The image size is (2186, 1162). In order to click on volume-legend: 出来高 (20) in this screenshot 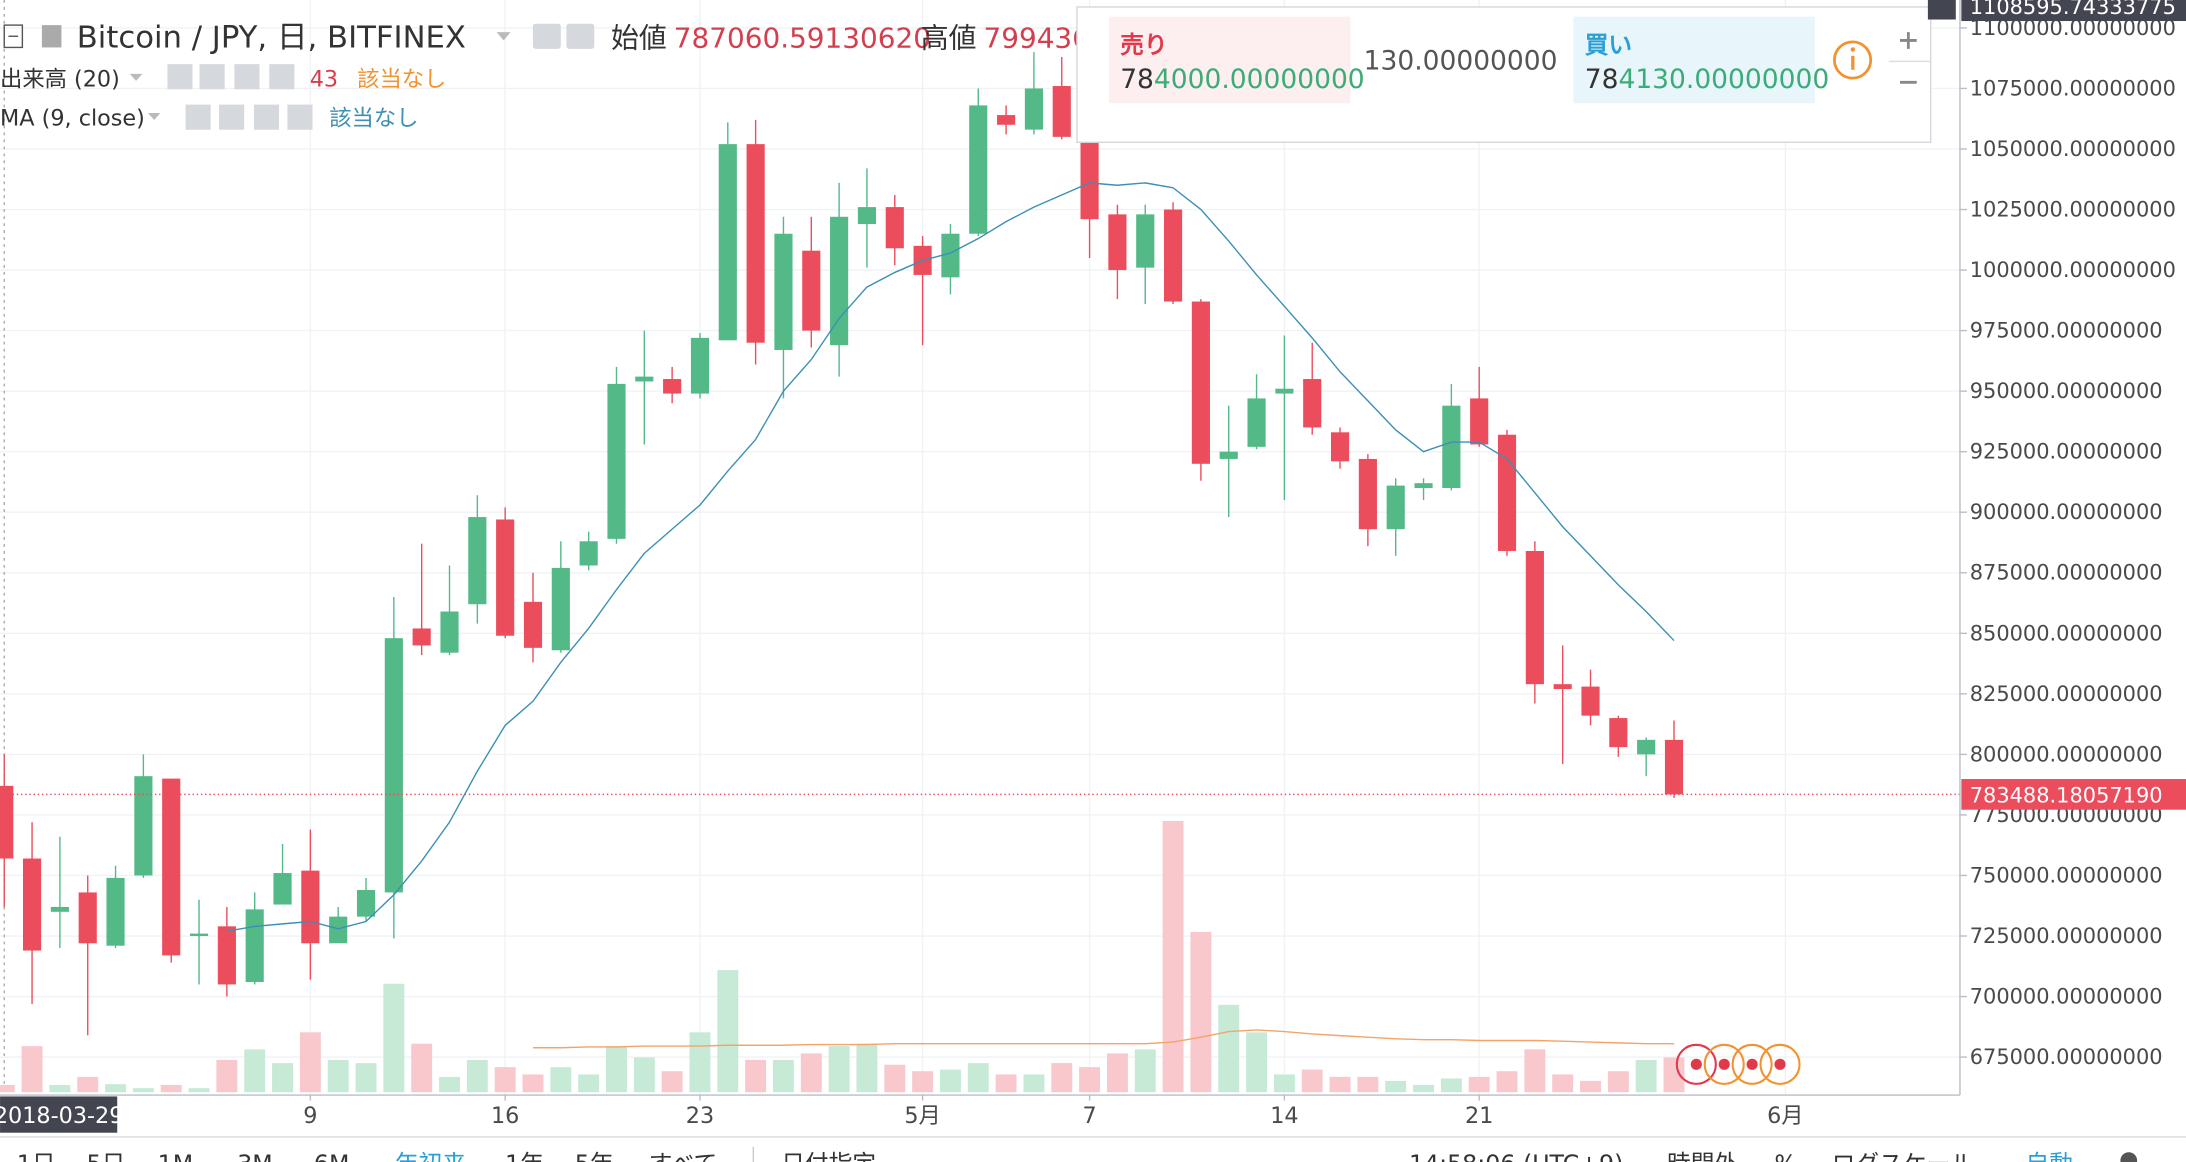, I will do `click(60, 79)`.